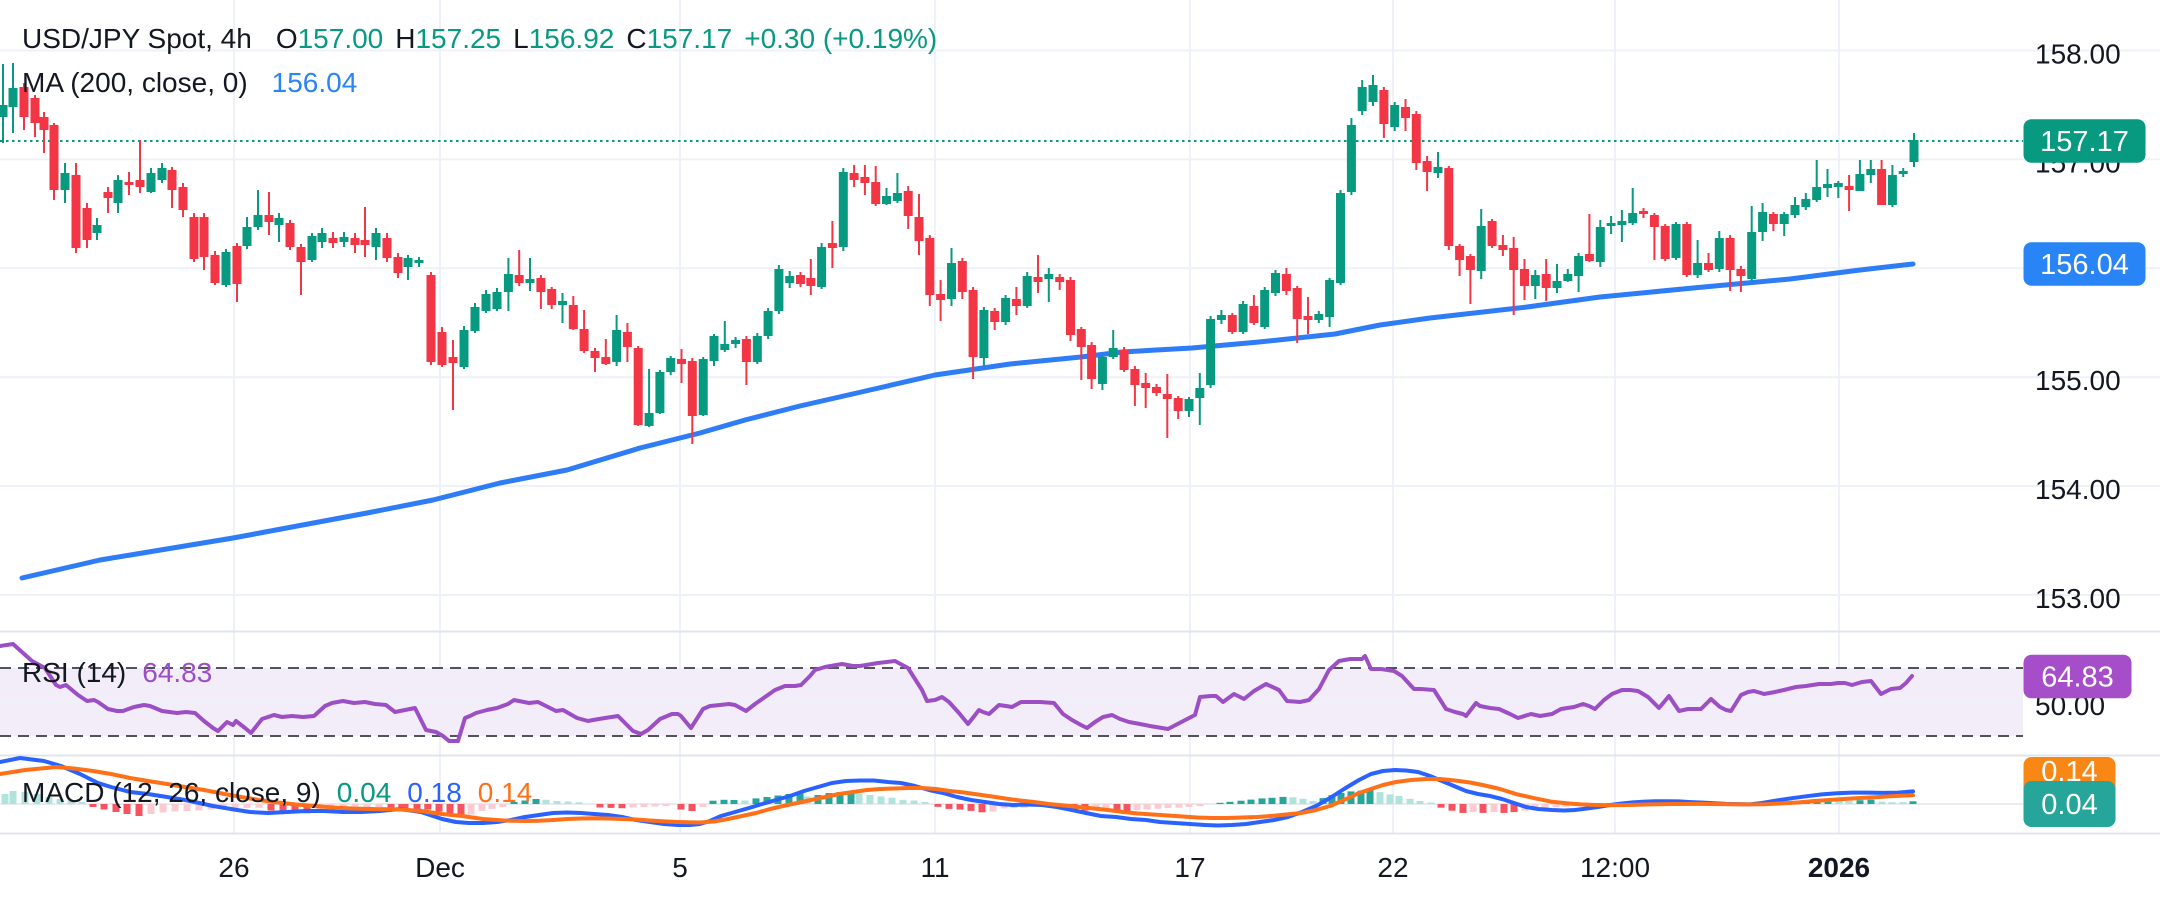 The width and height of the screenshot is (2160, 906). Describe the element at coordinates (440, 867) in the screenshot. I see `svg-text: Dec` at that location.